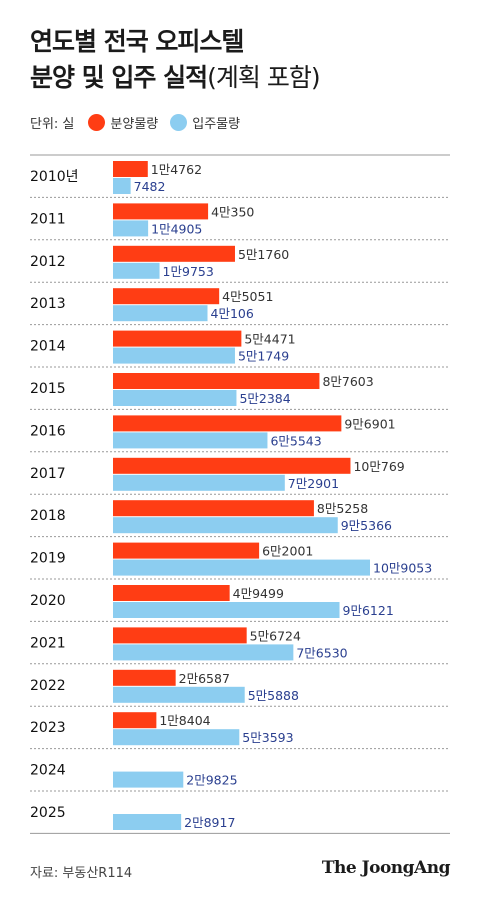 The height and width of the screenshot is (898, 480). What do you see at coordinates (48, 304) in the screenshot?
I see `category-label: 2013` at bounding box center [48, 304].